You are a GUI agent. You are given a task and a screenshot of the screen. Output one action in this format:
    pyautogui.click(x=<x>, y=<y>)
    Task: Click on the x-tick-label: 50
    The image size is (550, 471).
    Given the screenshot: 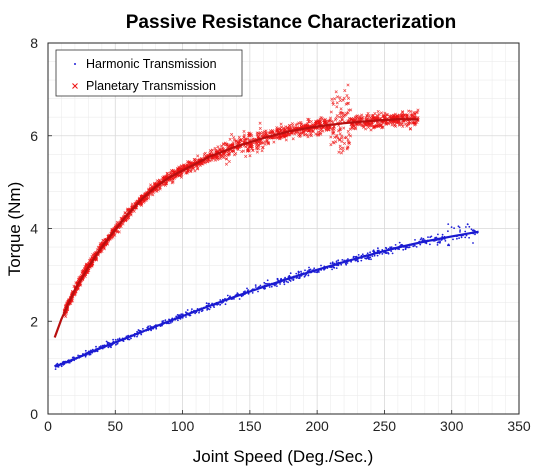 What is the action you would take?
    pyautogui.click(x=115, y=426)
    